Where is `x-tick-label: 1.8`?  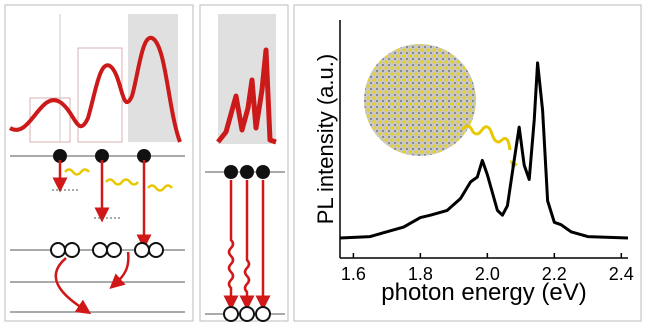
x-tick-label: 1.8 is located at coordinates (420, 274).